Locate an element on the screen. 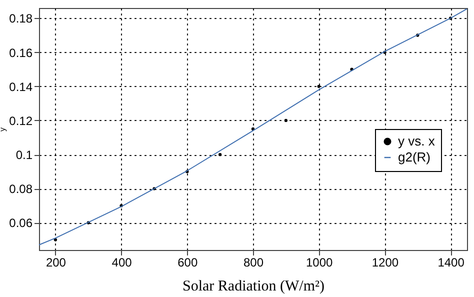 The image size is (474, 297). y-tick-label: 0.14 is located at coordinates (21, 87).